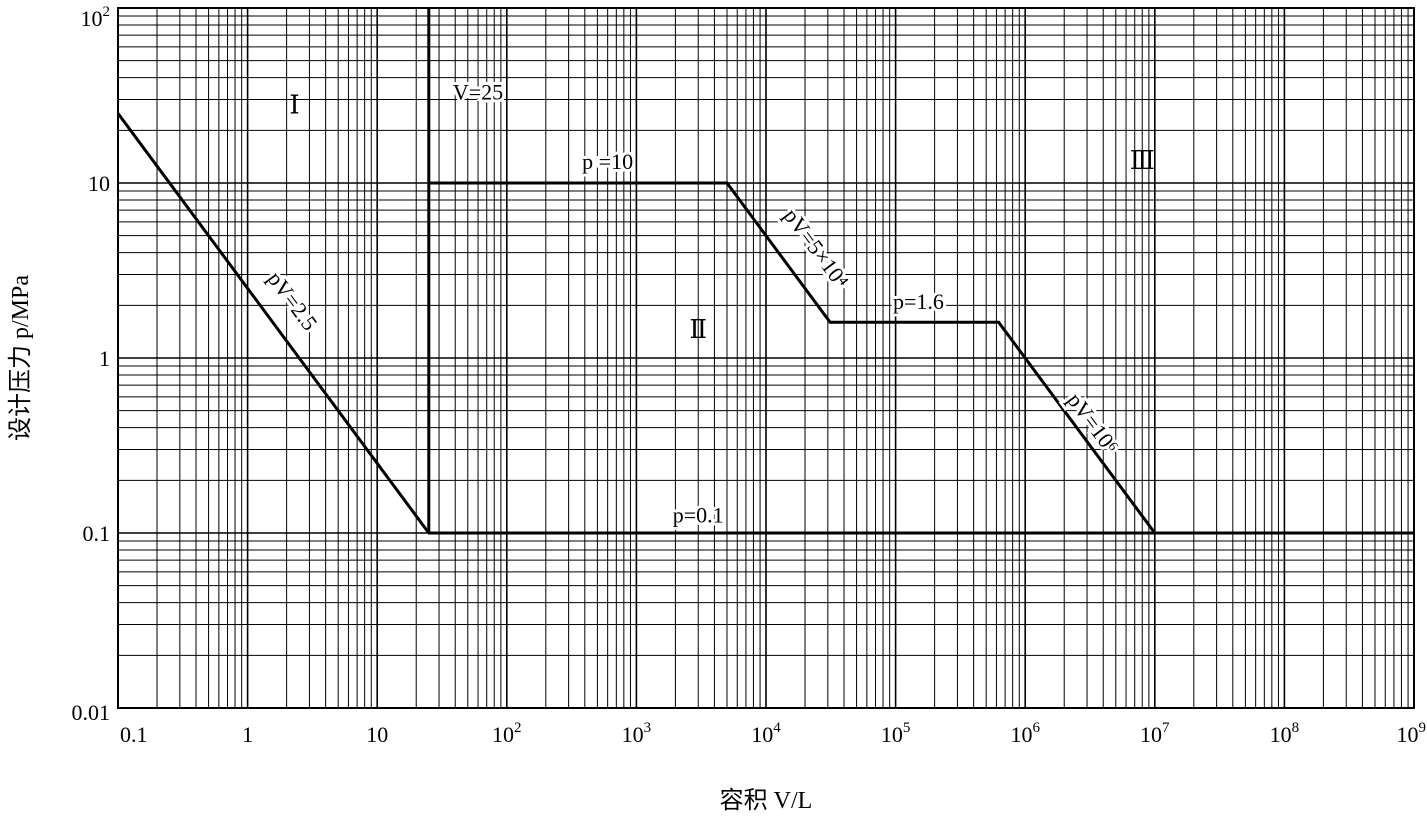 The width and height of the screenshot is (1427, 816). Describe the element at coordinates (507, 733) in the screenshot. I see `x-tick-label: 10²` at that location.